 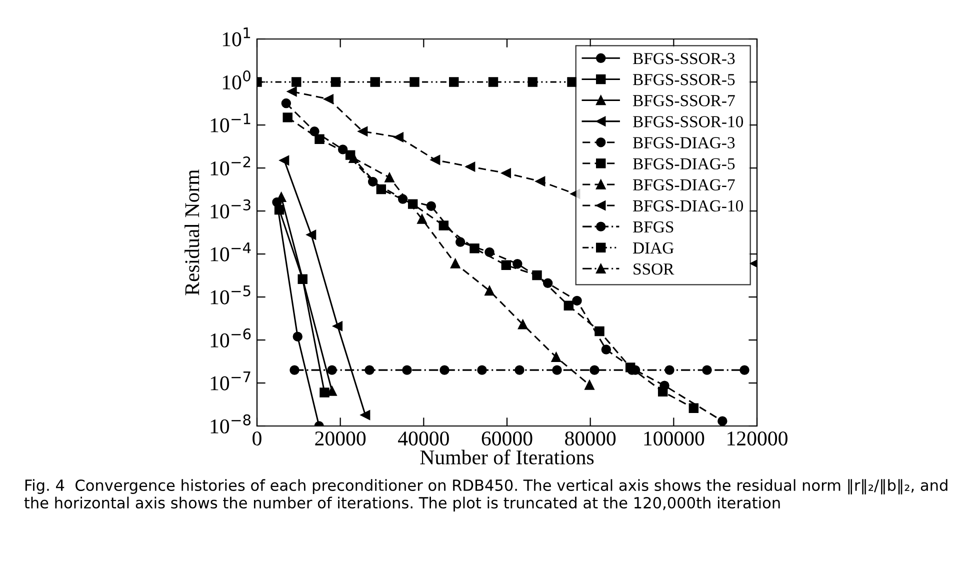 I want to click on legend-label: BFGS-DIAG-10, so click(x=688, y=206).